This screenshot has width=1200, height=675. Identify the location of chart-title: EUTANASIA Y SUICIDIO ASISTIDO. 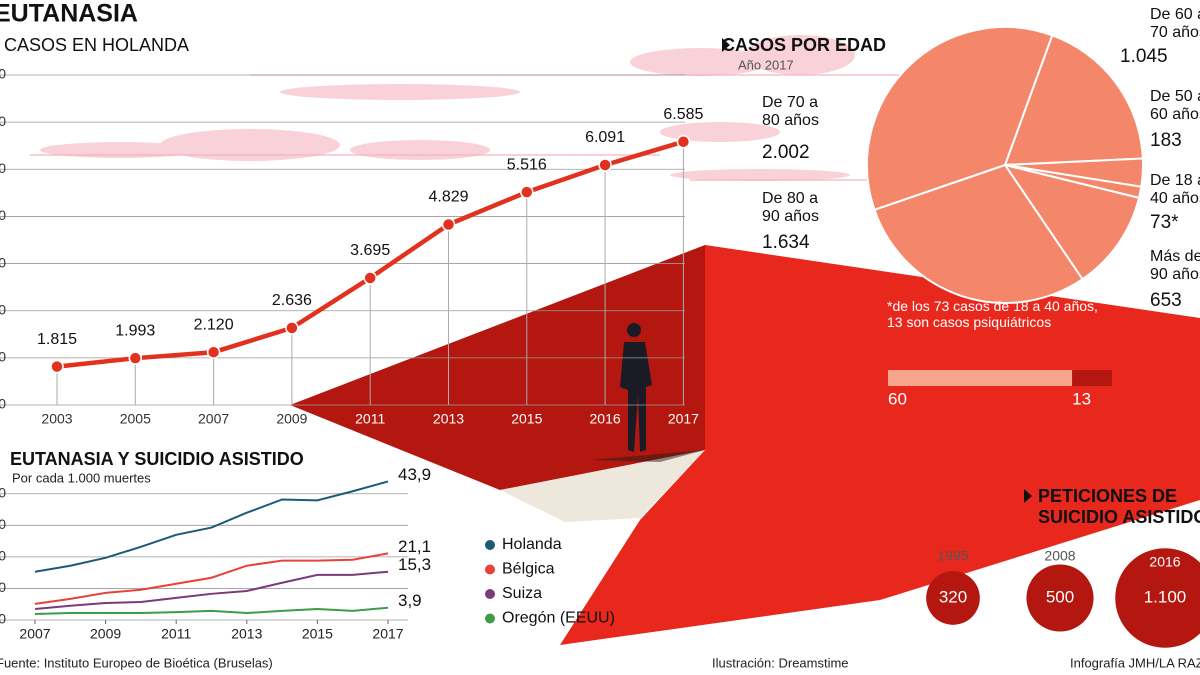
(157, 459).